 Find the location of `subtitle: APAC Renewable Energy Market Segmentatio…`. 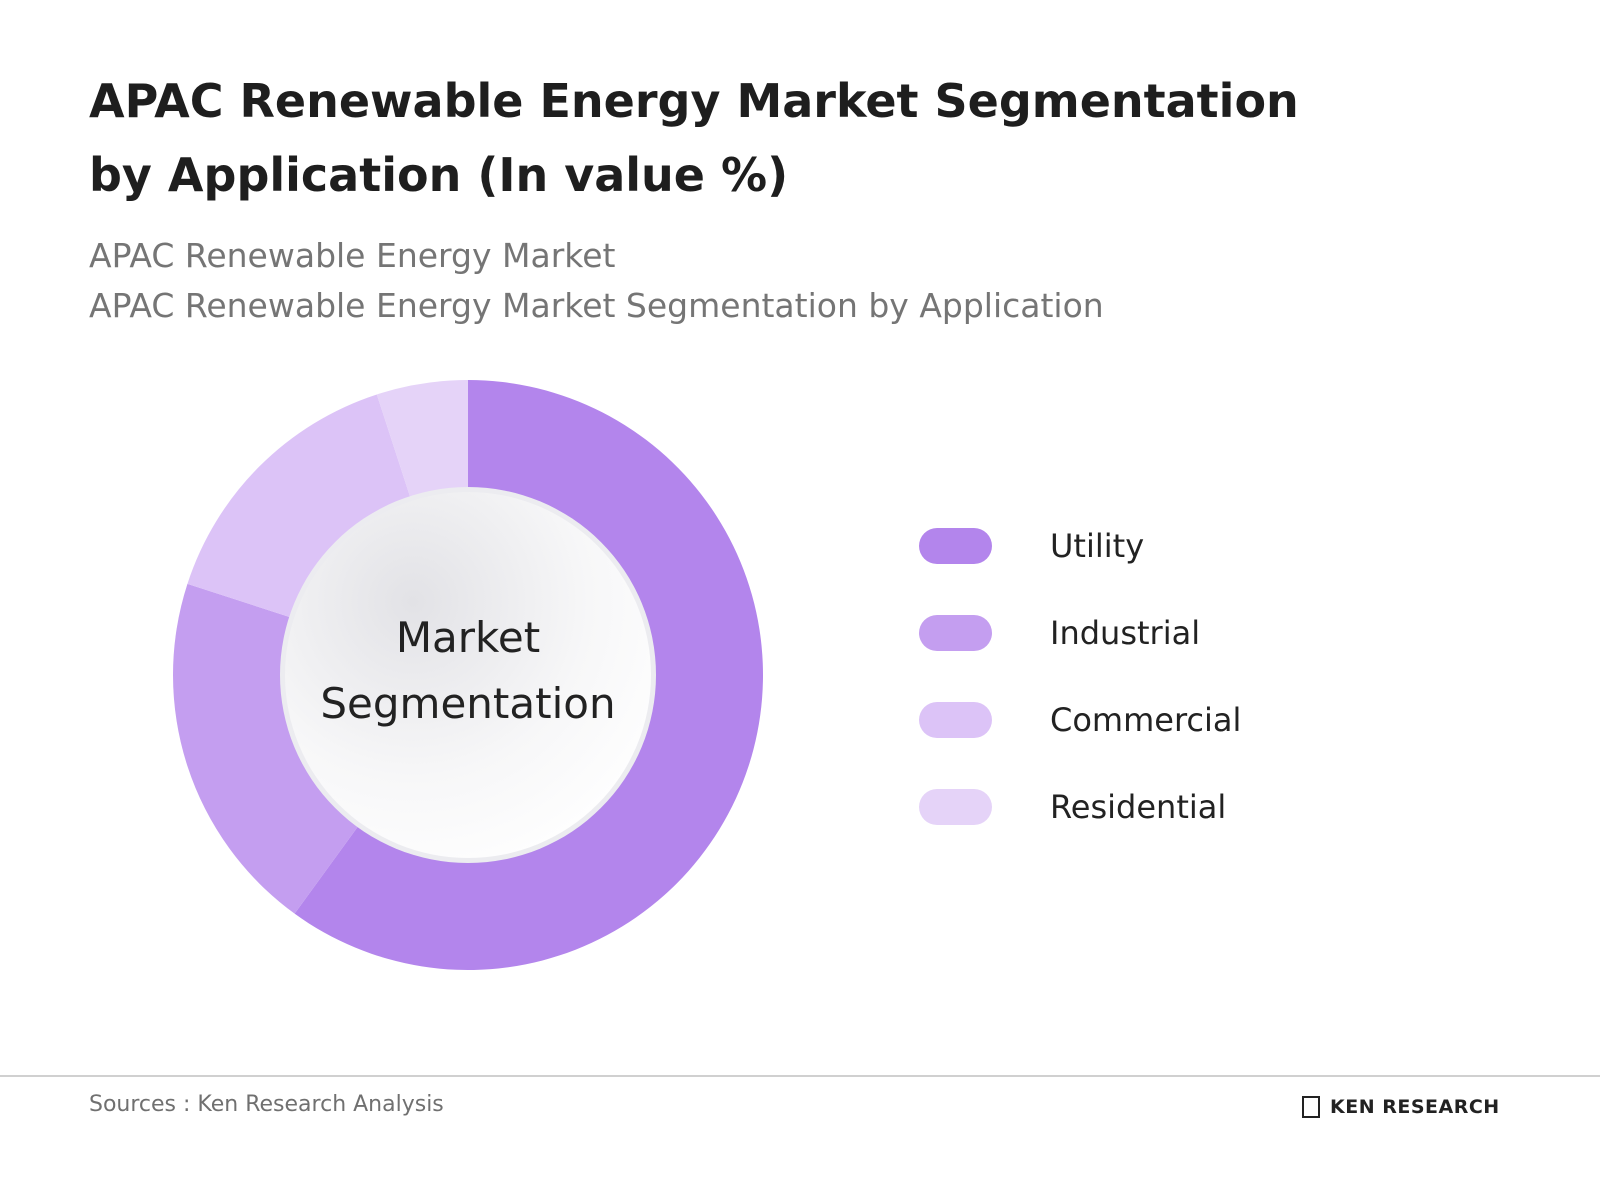

subtitle: APAC Renewable Energy Market Segmentatio… is located at coordinates (596, 305).